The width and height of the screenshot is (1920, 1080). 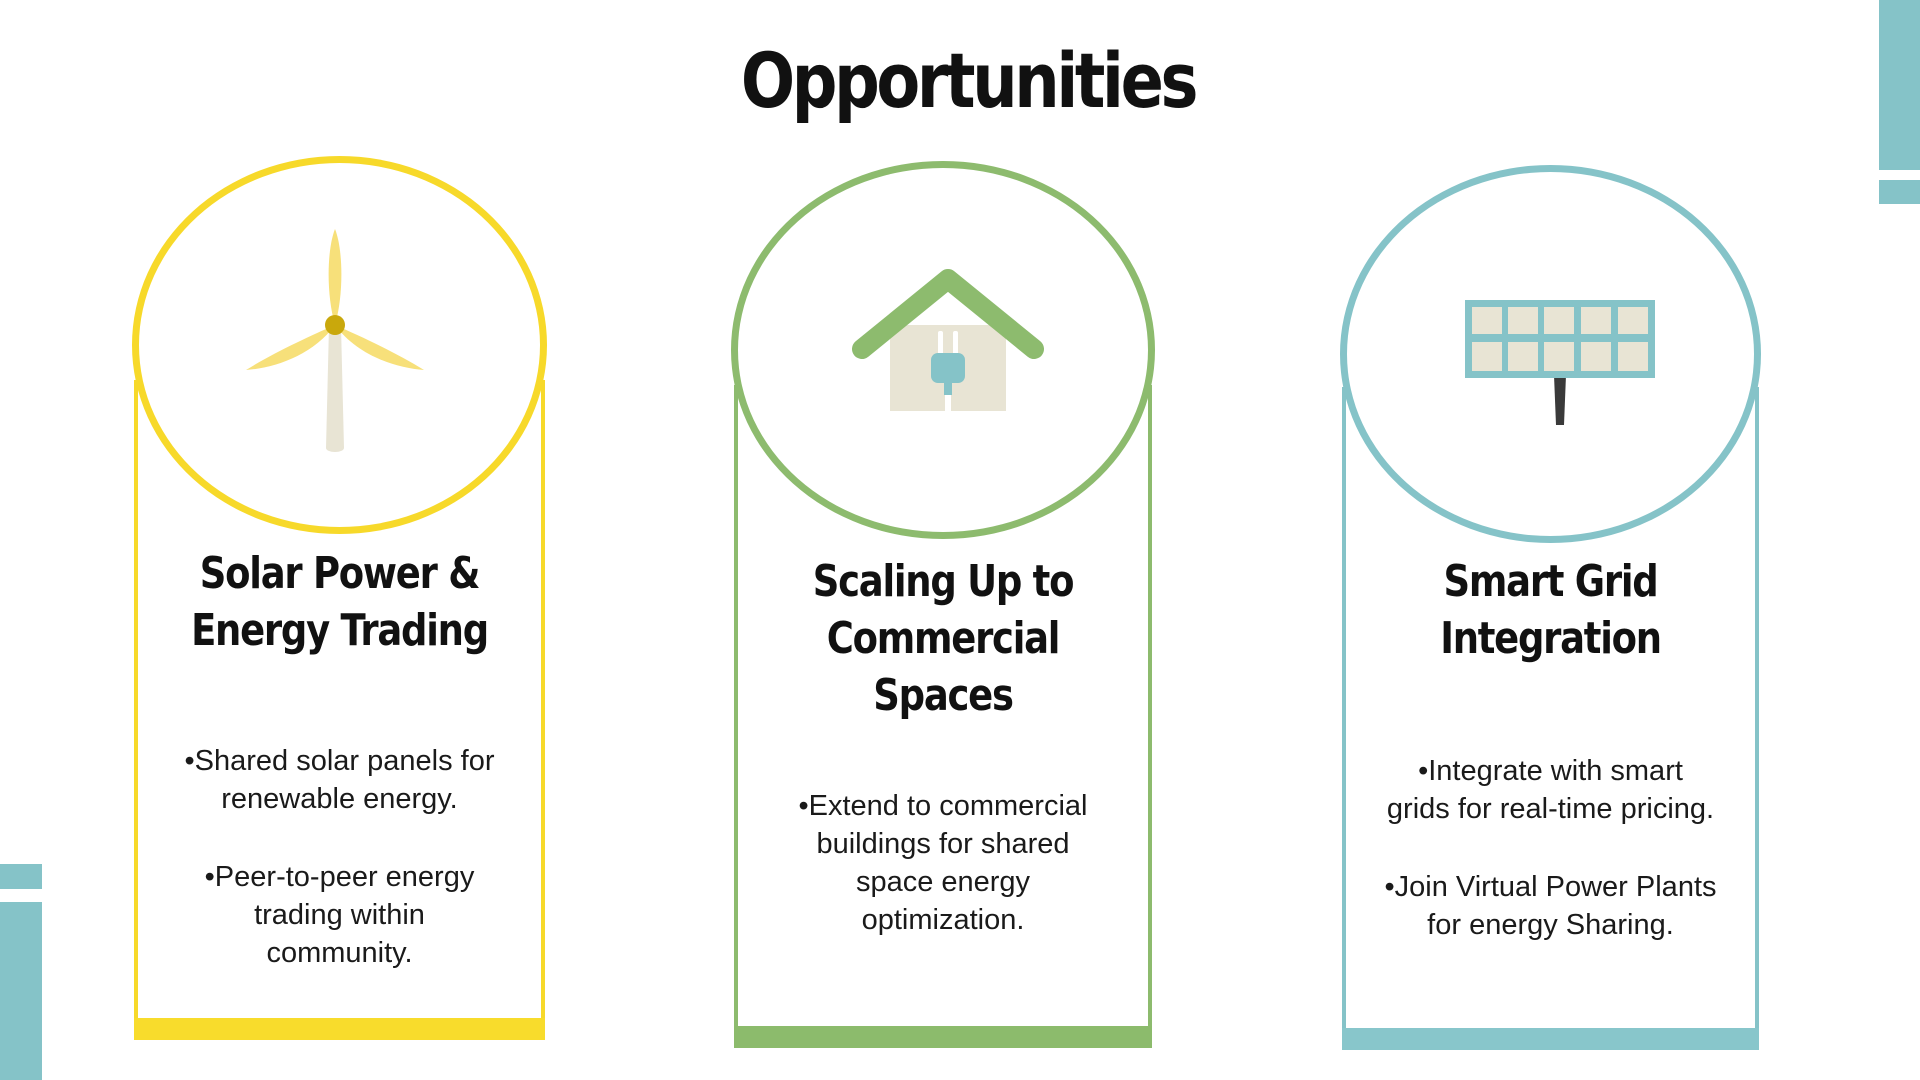 What do you see at coordinates (1899, 192) in the screenshot?
I see `top-right-accent-strip` at bounding box center [1899, 192].